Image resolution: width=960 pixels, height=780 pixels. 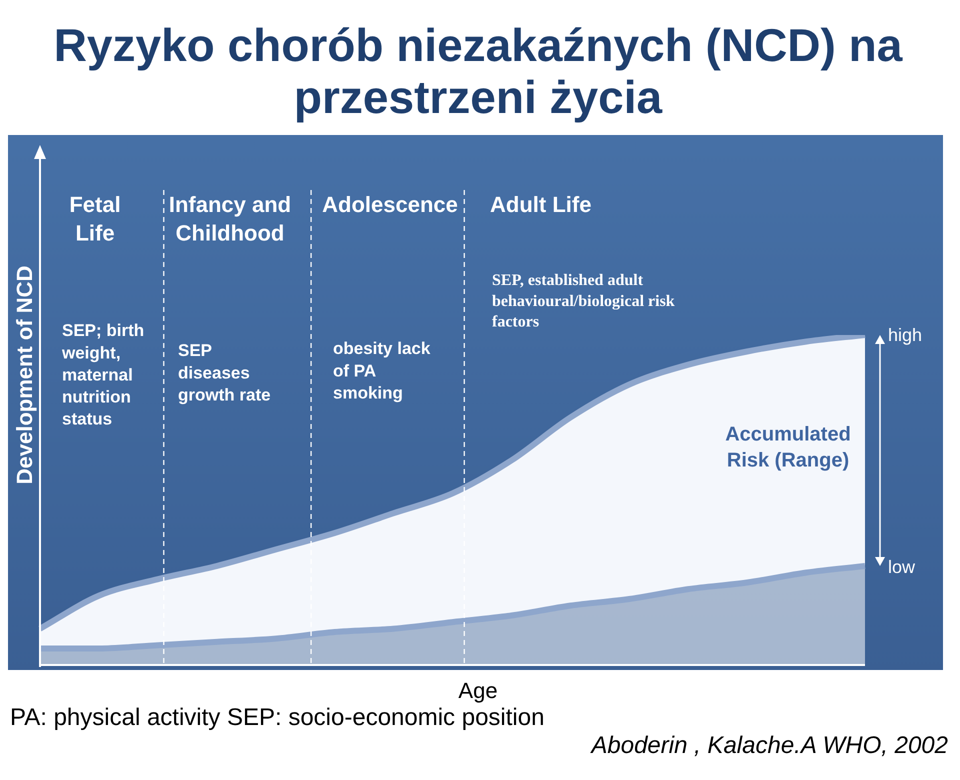 What do you see at coordinates (788, 448) in the screenshot?
I see `annotation: Accumulated Risk (Range)` at bounding box center [788, 448].